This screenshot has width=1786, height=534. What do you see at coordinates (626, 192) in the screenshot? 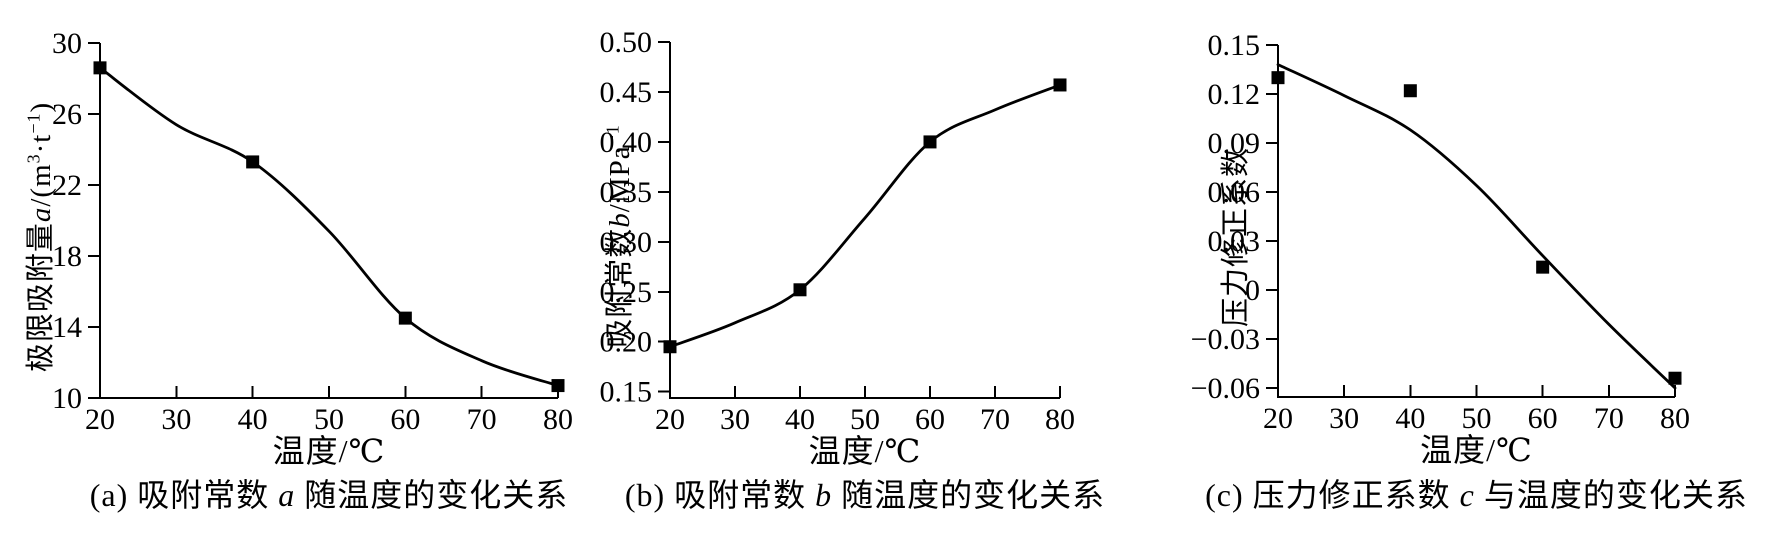
I see `y-tick-label: 0.35` at bounding box center [626, 192].